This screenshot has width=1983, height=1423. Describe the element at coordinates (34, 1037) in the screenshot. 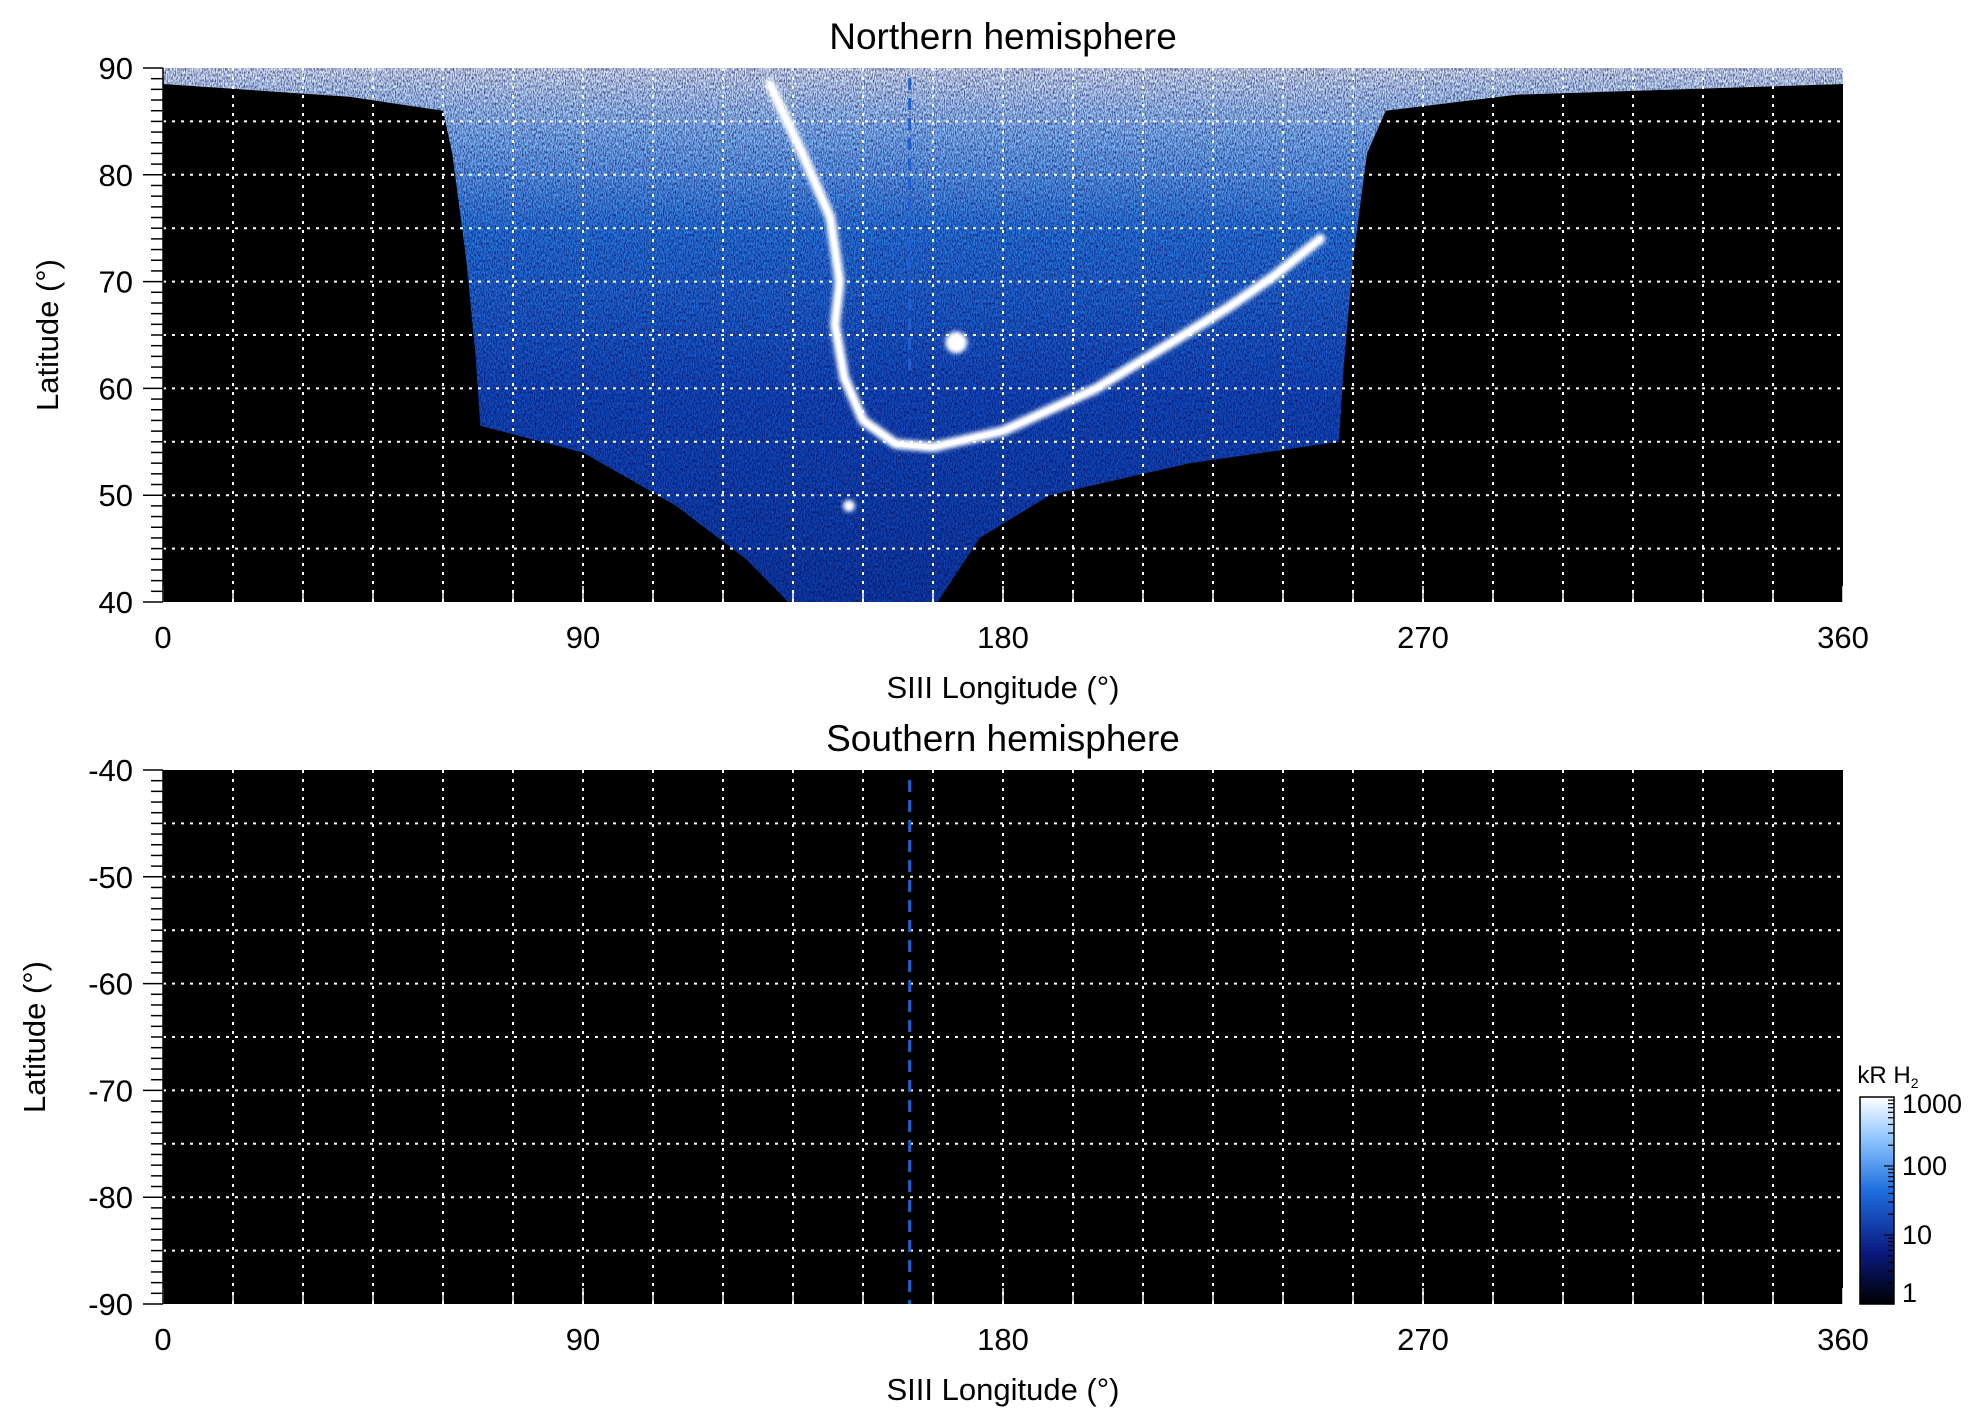

I see `southern-y-axis-label: Latitude (°)` at that location.